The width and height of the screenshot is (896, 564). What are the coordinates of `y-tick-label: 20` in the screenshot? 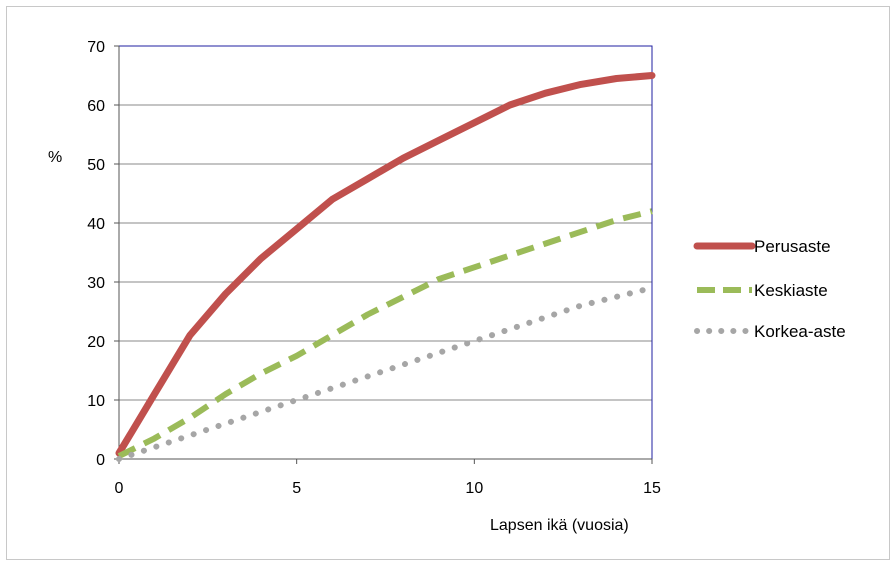 It's located at (96, 342).